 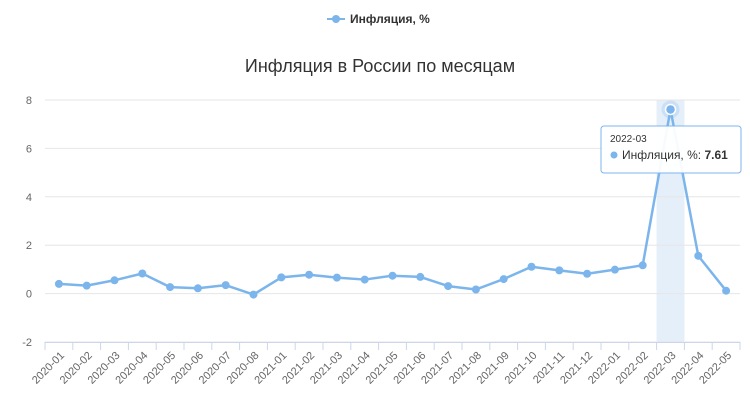 What do you see at coordinates (27, 222) in the screenshot?
I see `y-axis-ticks: -2 0 2 4 6 8` at bounding box center [27, 222].